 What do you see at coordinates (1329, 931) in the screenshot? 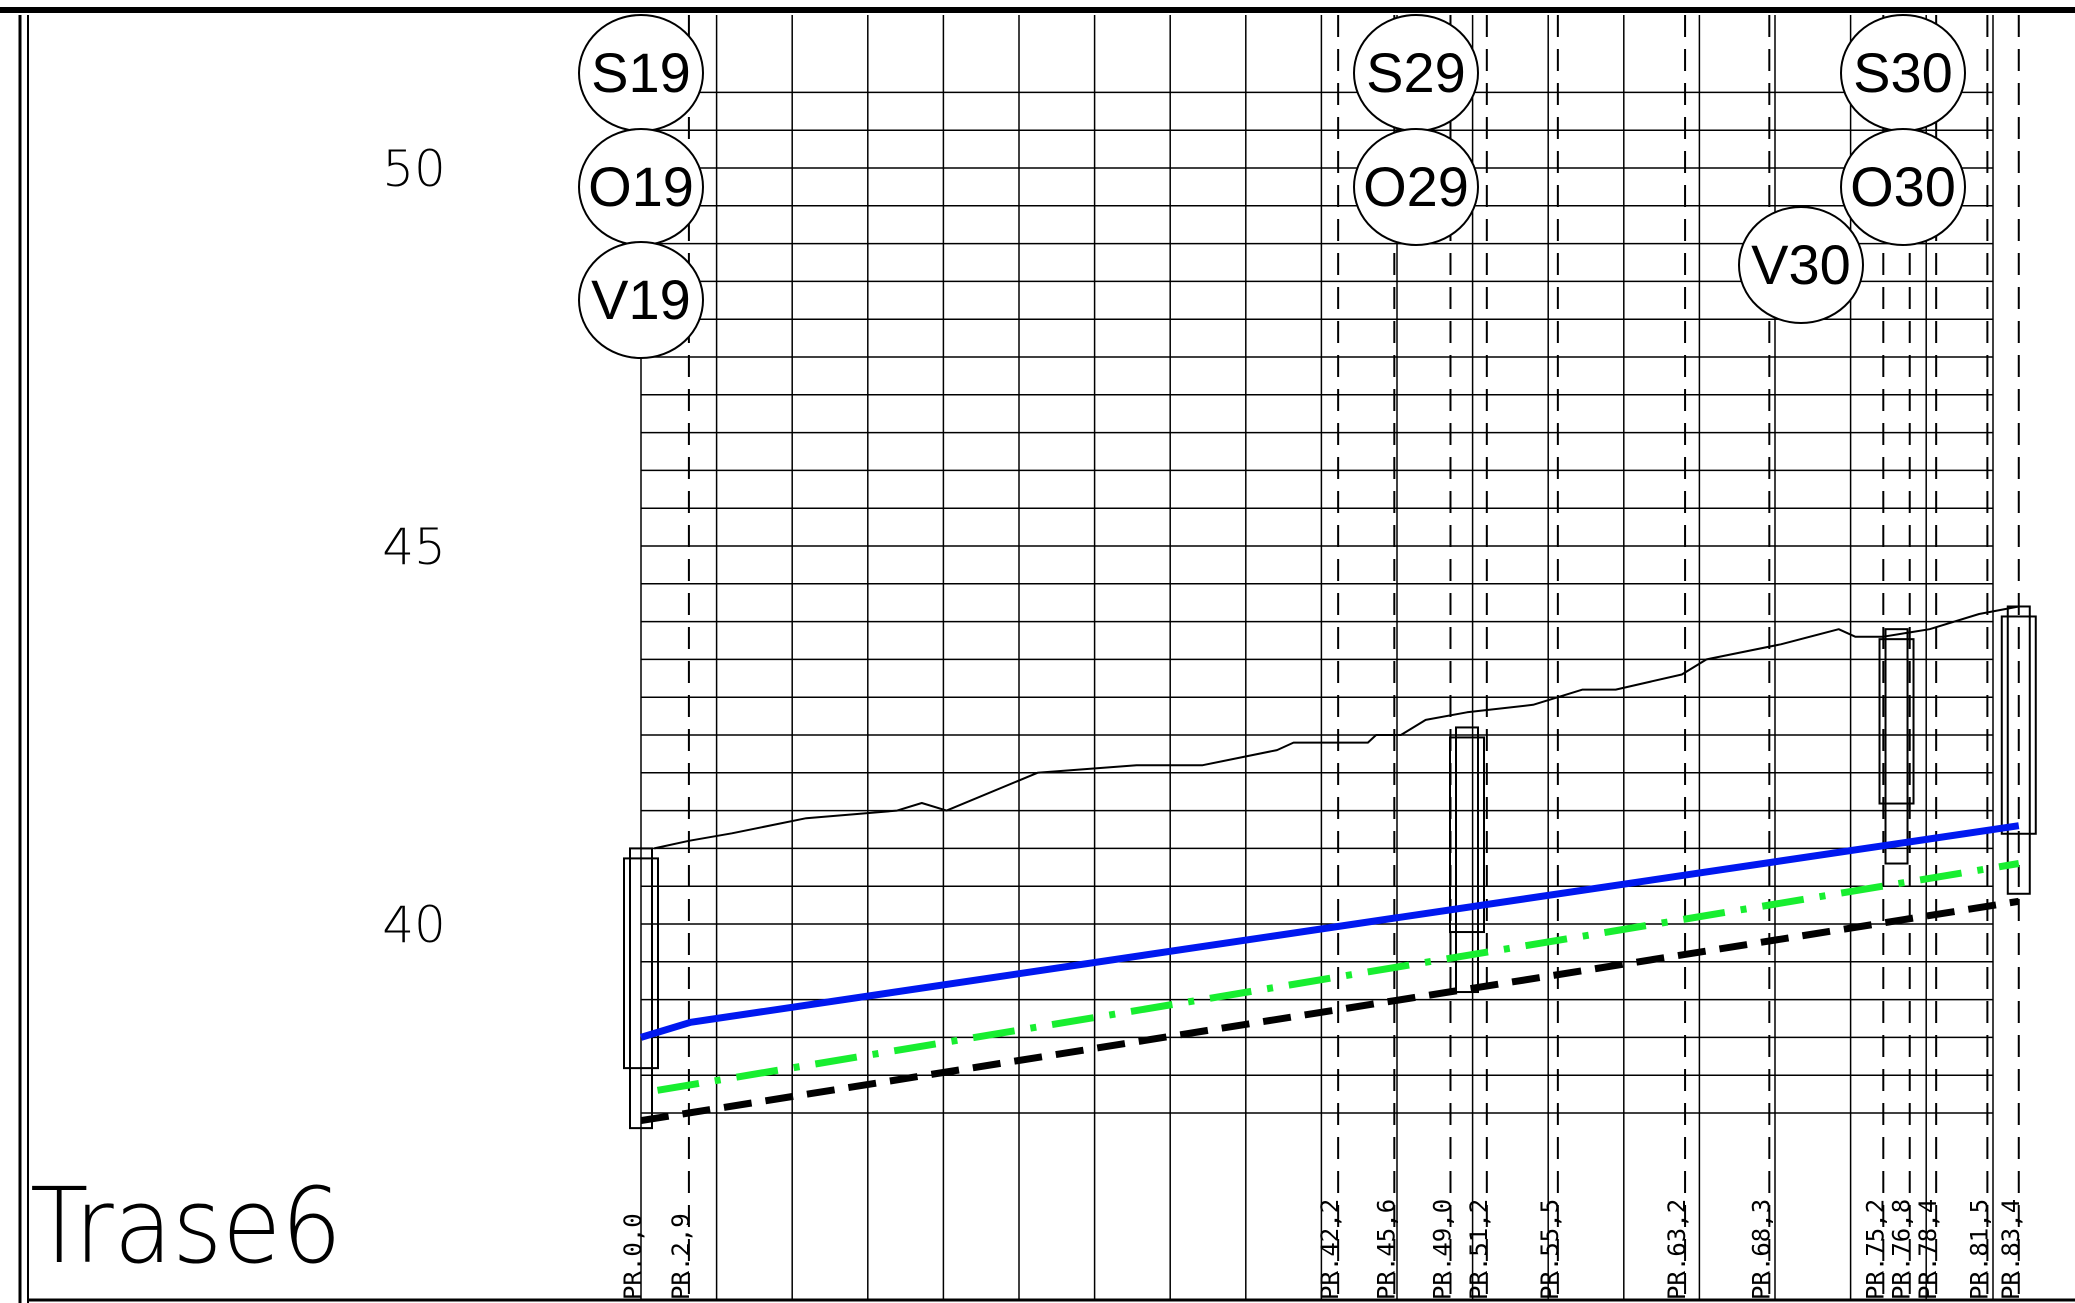
I see `series-pipe_top` at bounding box center [1329, 931].